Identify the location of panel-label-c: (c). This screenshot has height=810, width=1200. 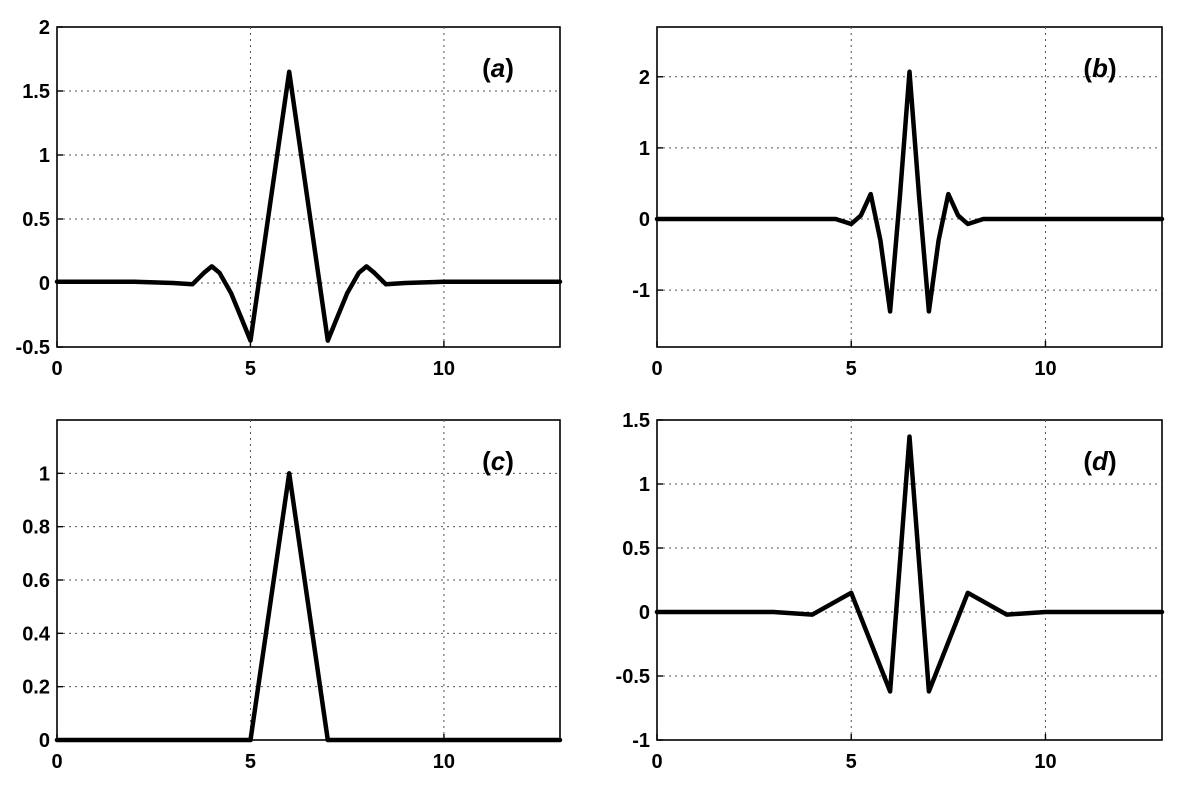
(498, 461).